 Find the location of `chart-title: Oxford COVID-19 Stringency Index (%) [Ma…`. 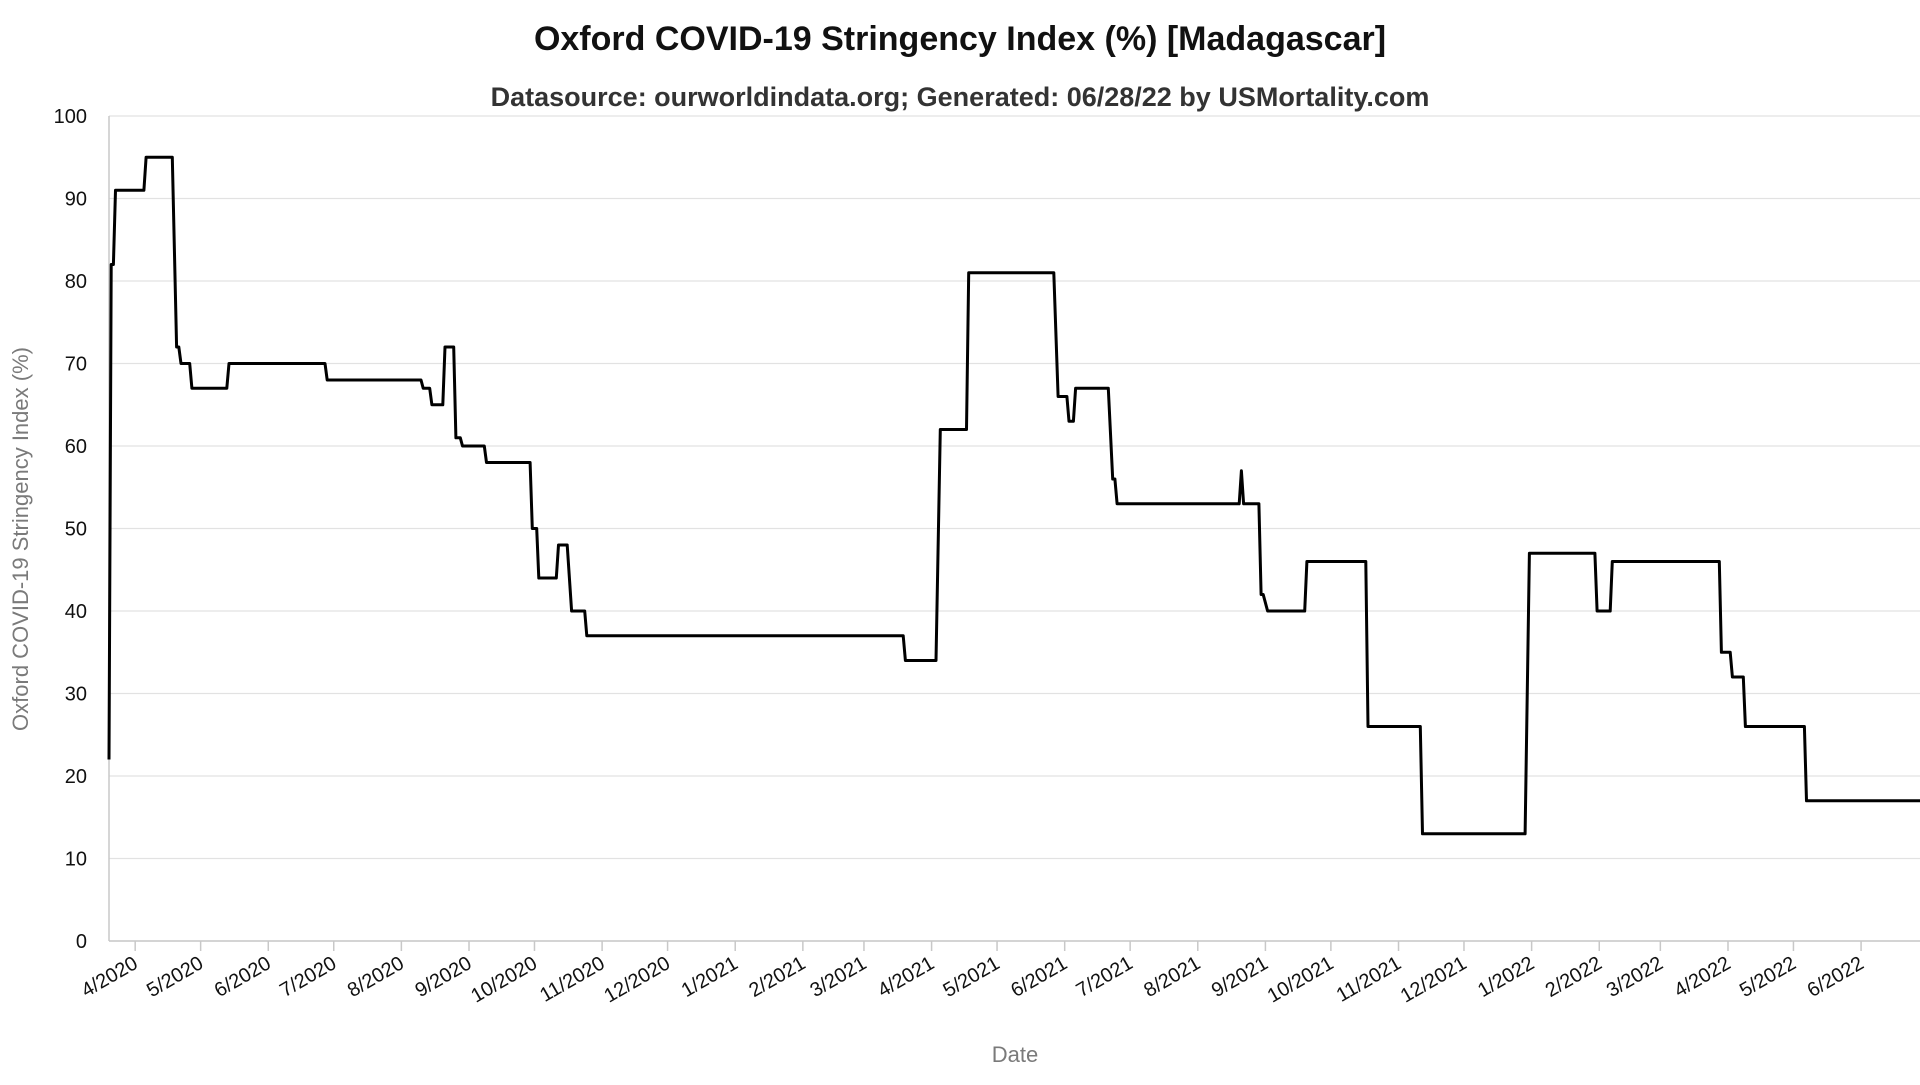

chart-title: Oxford COVID-19 Stringency Index (%) [Ma… is located at coordinates (960, 39).